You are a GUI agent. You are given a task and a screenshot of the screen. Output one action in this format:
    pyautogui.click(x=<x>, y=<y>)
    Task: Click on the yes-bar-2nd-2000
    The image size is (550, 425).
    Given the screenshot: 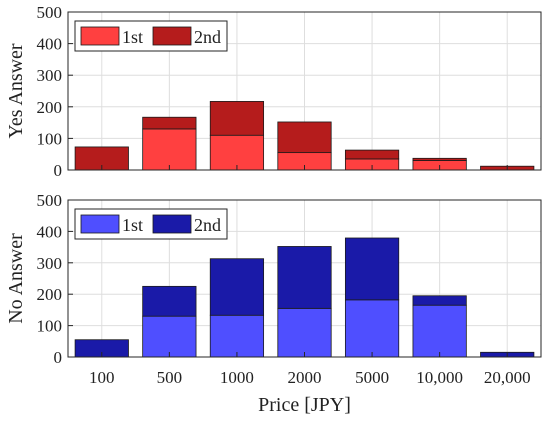 What is the action you would take?
    pyautogui.click(x=304, y=137)
    